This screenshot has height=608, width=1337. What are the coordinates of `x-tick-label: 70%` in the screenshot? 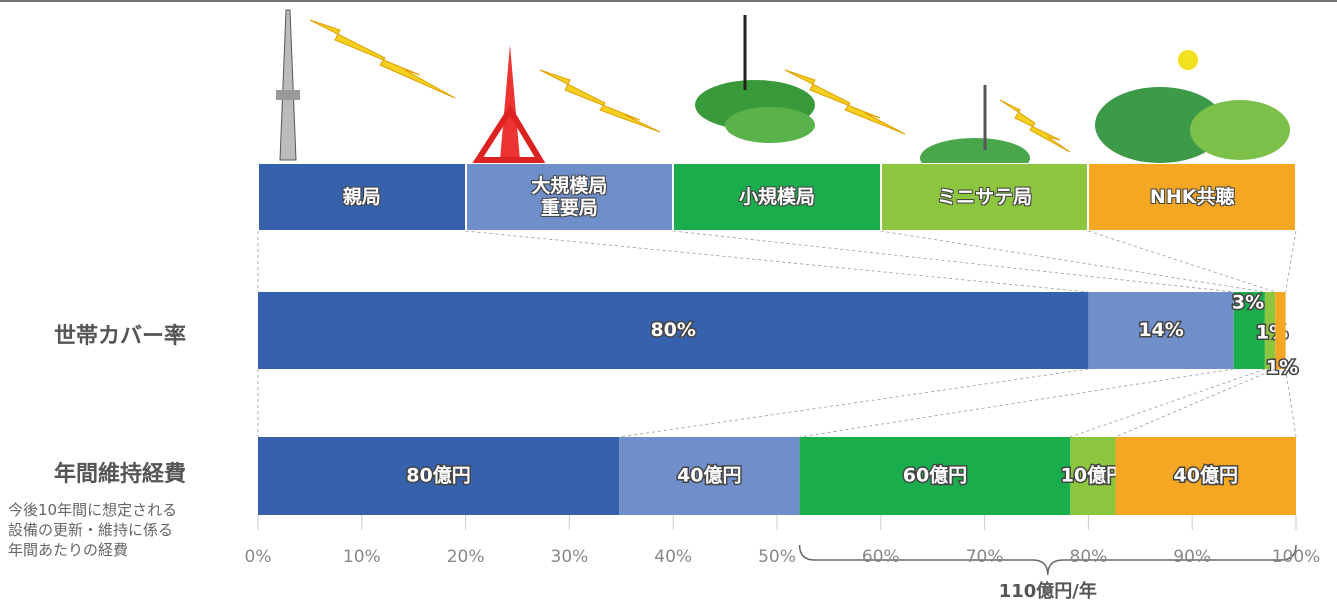 It's located at (985, 557).